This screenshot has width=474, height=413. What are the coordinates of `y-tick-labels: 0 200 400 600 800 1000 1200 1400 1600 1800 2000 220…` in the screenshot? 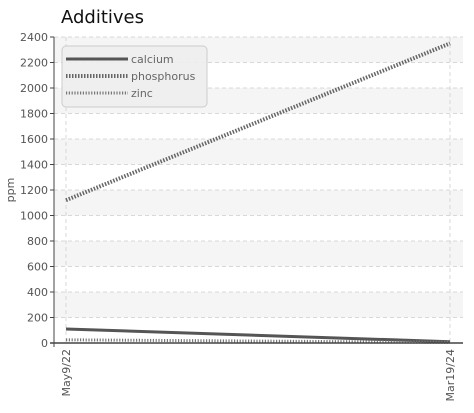 It's located at (34, 190).